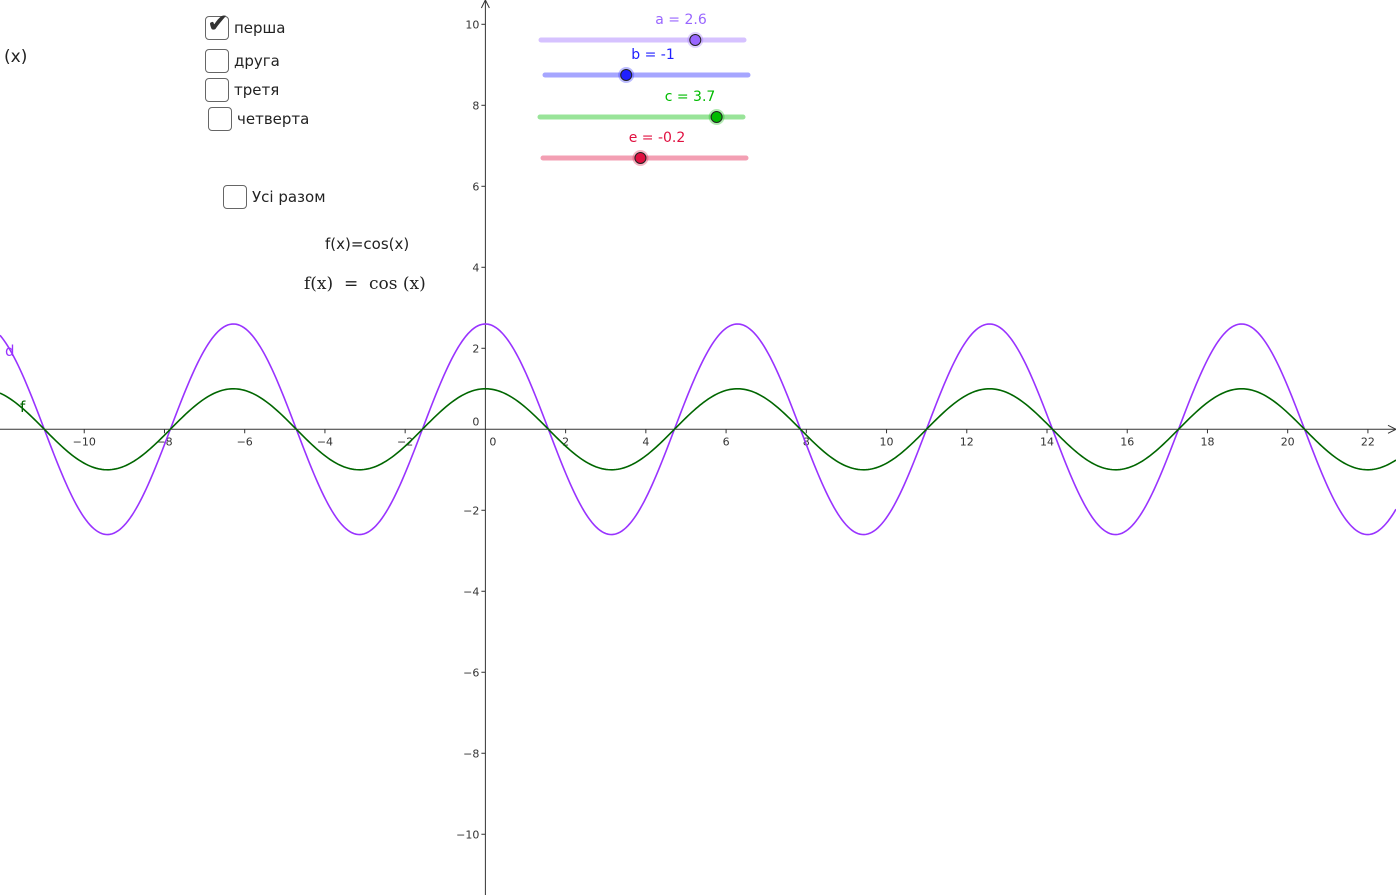 This screenshot has height=895, width=1396. What do you see at coordinates (887, 441) in the screenshot?
I see `x-tick-label: 10` at bounding box center [887, 441].